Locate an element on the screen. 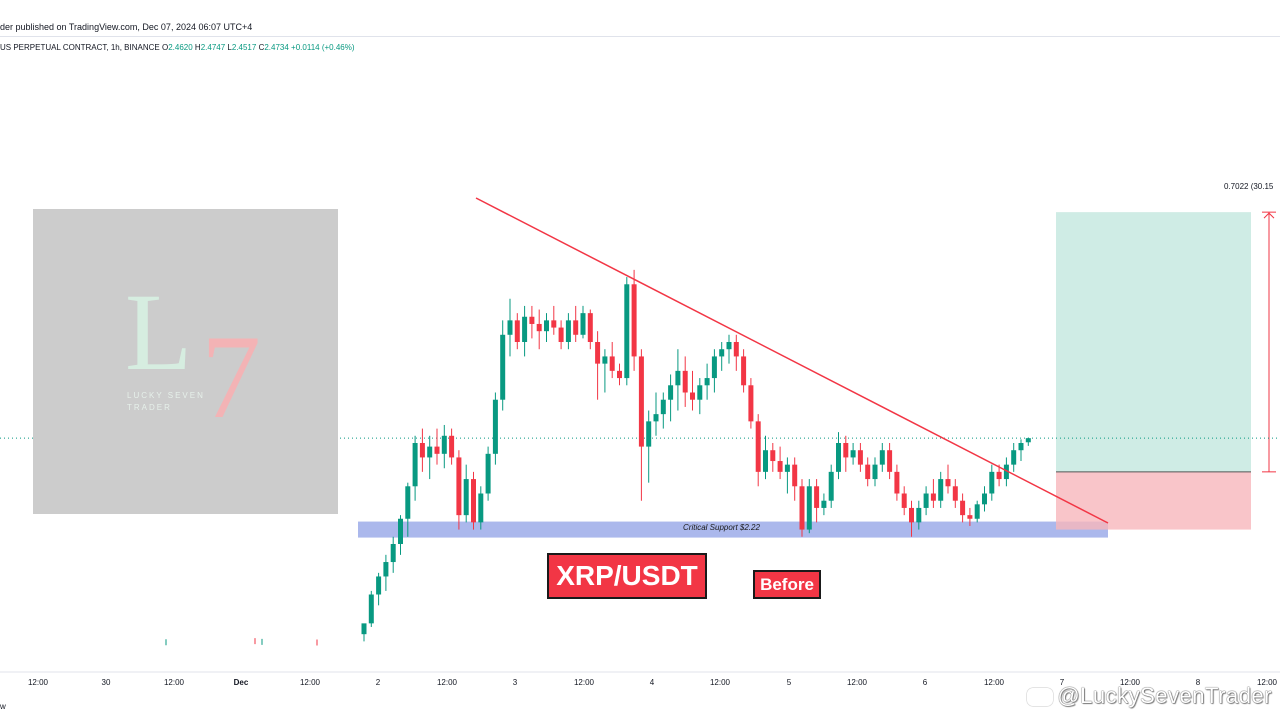  camera-icon is located at coordinates (1040, 697).